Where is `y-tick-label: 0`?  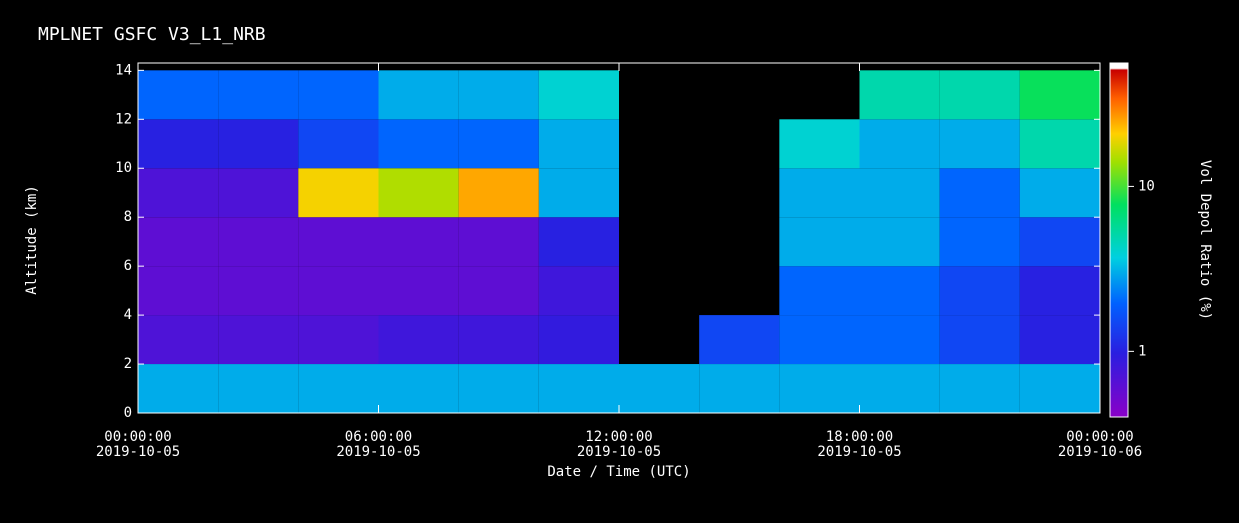
y-tick-label: 0 is located at coordinates (128, 413).